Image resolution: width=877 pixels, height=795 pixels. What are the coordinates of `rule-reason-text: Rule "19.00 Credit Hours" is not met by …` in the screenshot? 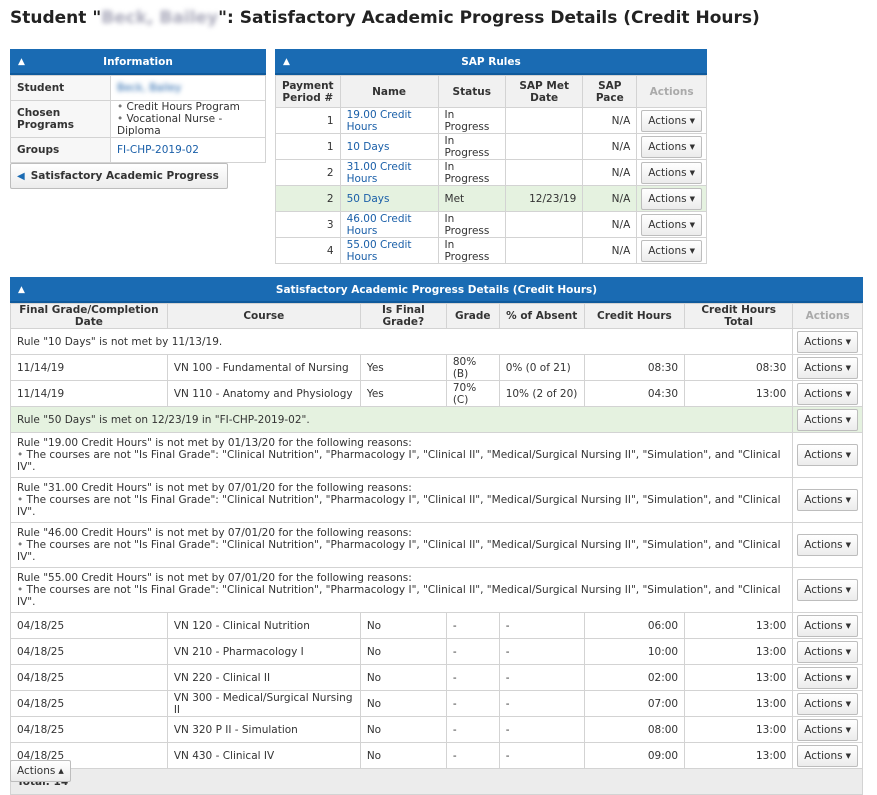 It's located at (401, 455).